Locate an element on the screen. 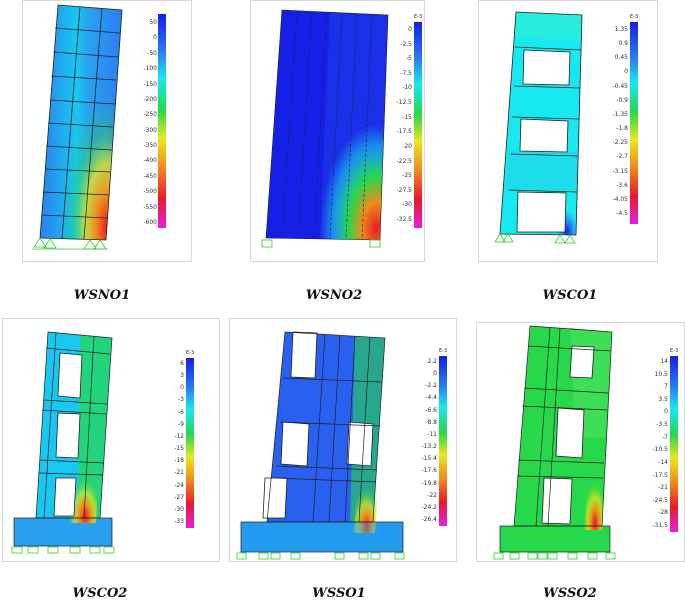 The image size is (685, 601). scale-tick-label: -22 is located at coordinates (432, 495).